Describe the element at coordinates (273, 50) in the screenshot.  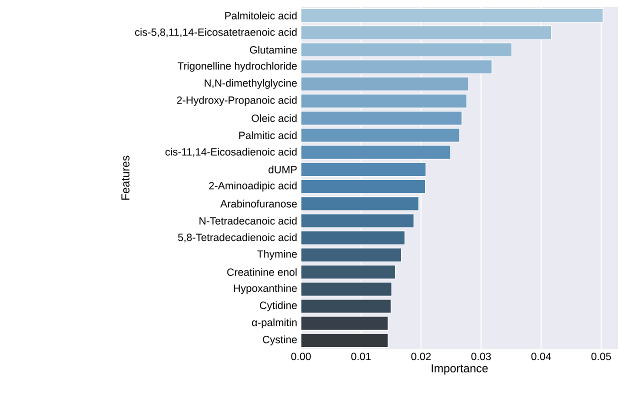
I see `y-tick-label: Glutamine` at that location.